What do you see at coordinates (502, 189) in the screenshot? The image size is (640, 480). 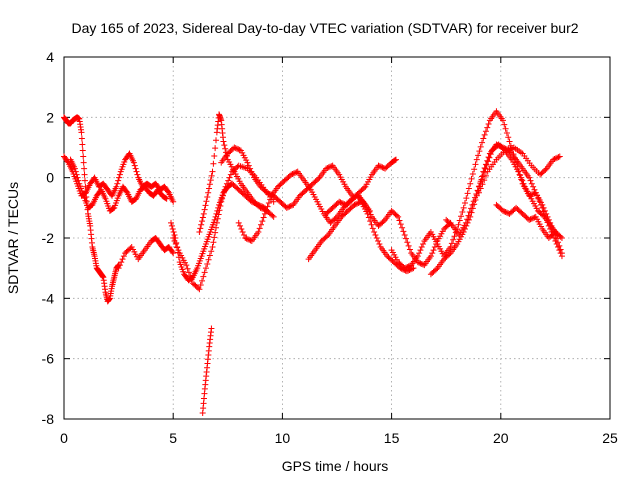 I see `series-track-p` at bounding box center [502, 189].